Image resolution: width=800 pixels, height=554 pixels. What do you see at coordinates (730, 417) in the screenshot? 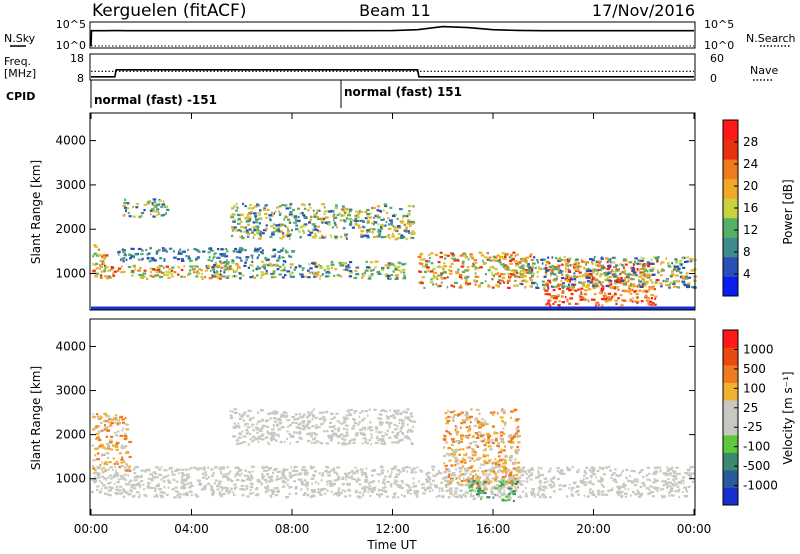
I see `colorbar-frame` at bounding box center [730, 417].